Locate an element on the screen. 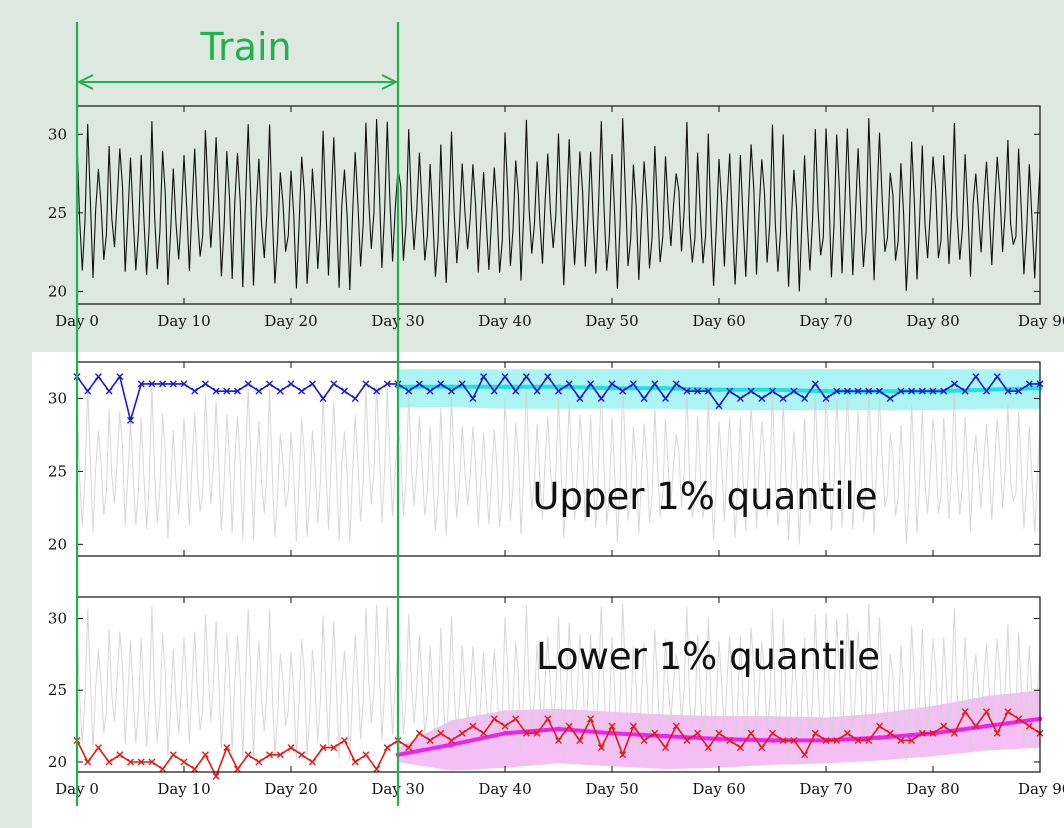  x-tick-label: Day 10 is located at coordinates (183, 321).